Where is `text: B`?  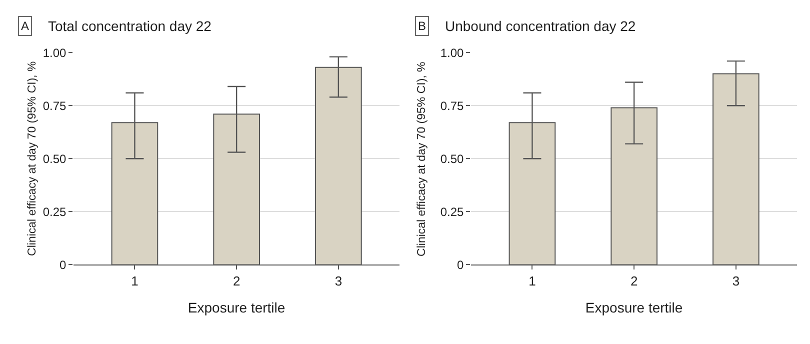
text: B is located at coordinates (422, 26).